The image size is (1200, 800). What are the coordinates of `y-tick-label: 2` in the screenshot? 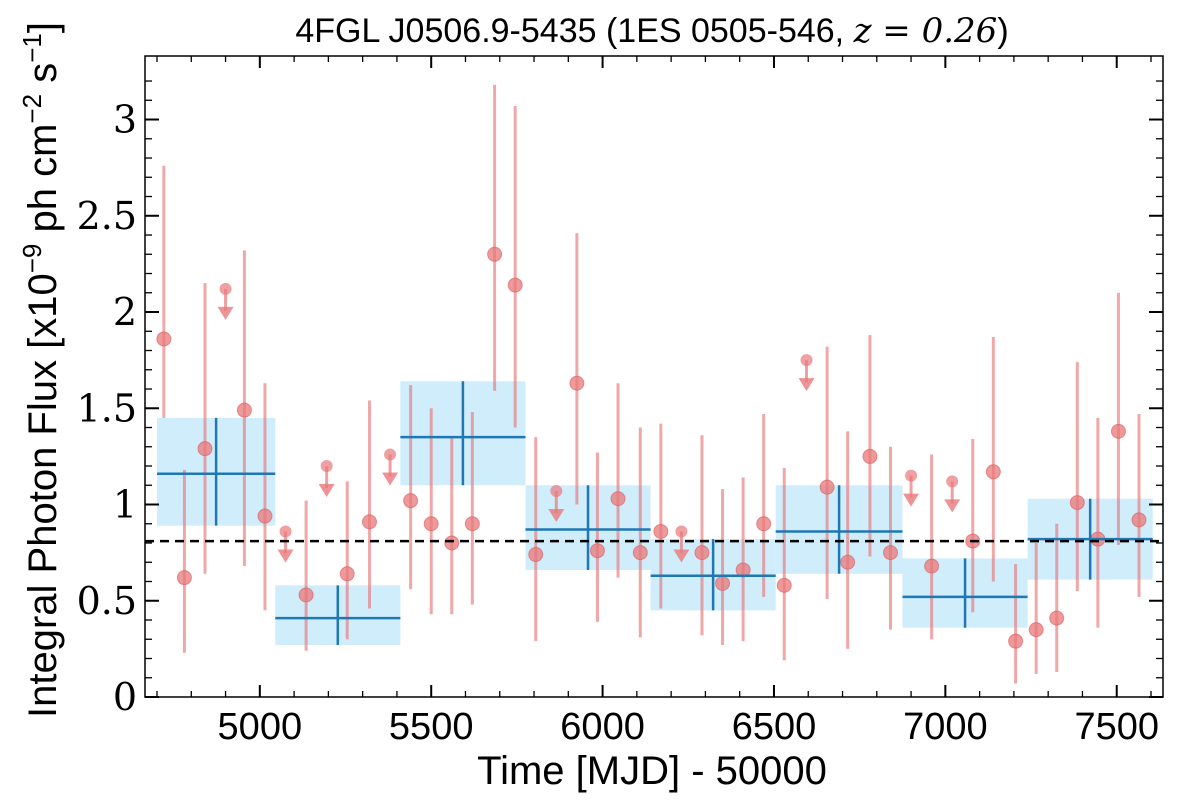 It's located at (125, 312).